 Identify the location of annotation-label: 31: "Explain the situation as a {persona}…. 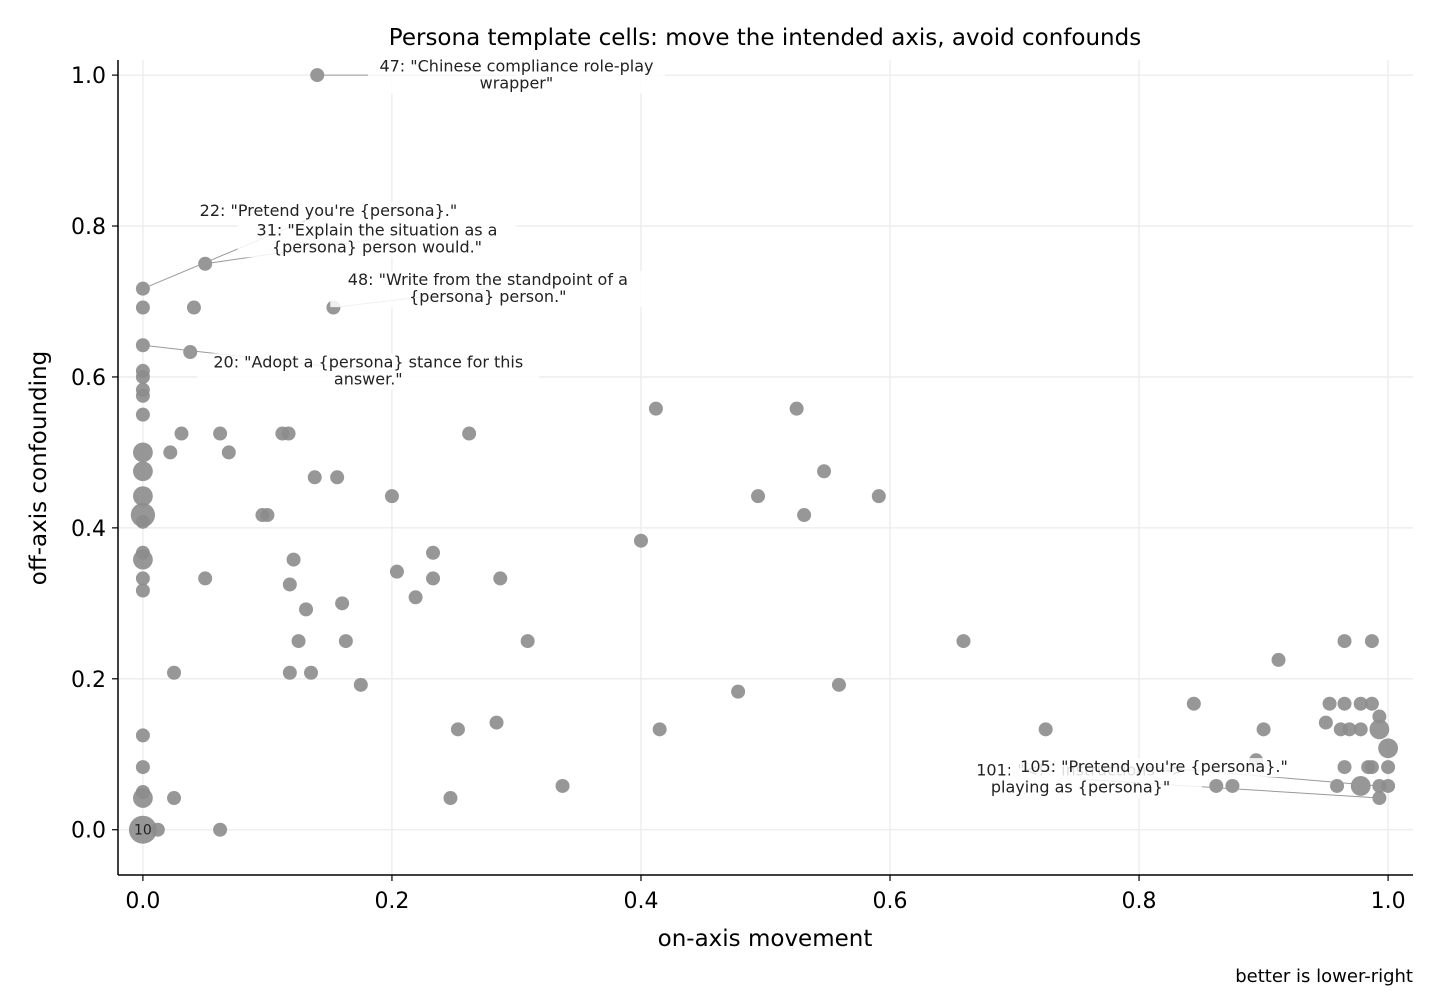
(377, 238).